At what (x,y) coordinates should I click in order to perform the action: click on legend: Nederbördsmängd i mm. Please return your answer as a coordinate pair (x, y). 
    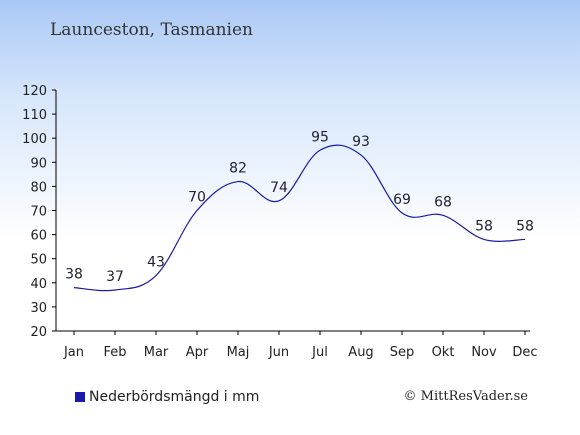
    Looking at the image, I should click on (167, 397).